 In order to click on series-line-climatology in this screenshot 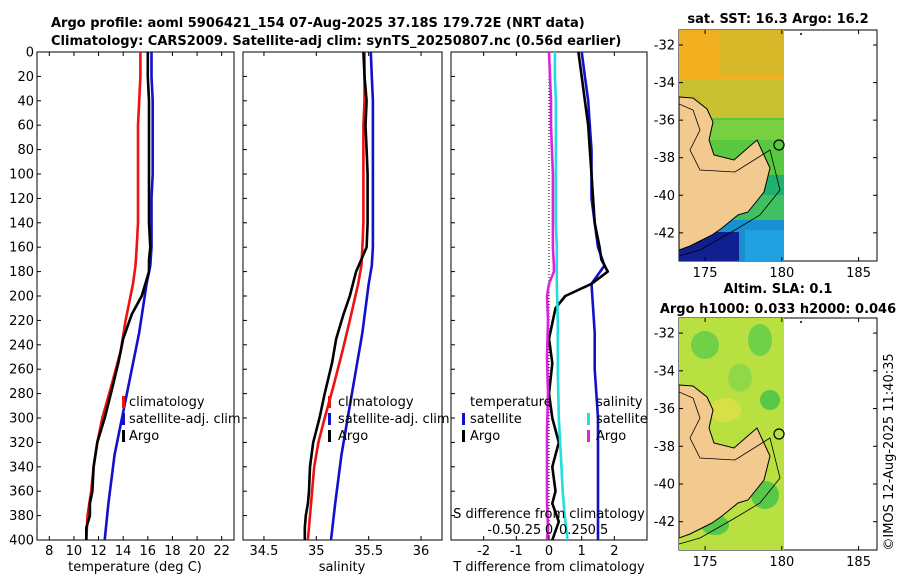, I will do `click(336, 296)`.